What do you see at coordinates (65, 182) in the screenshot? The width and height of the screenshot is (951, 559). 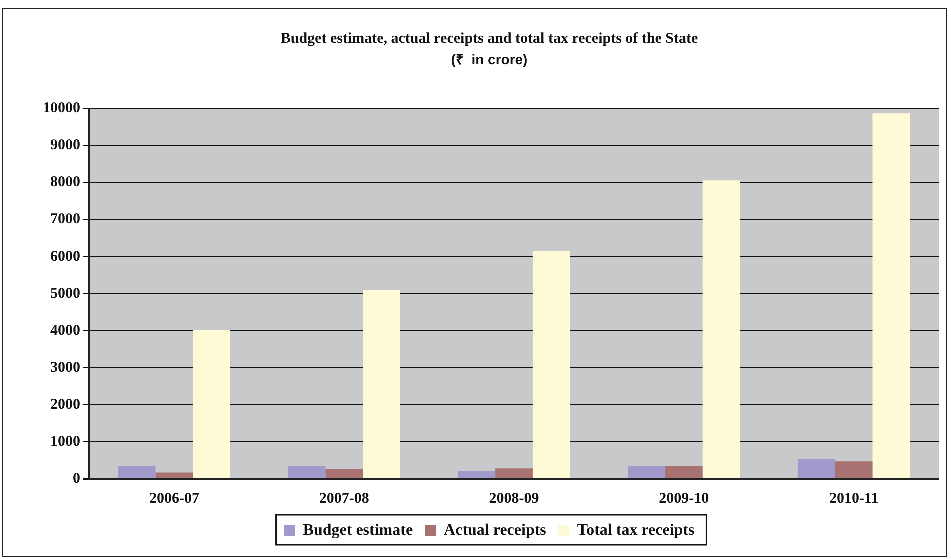 I see `y-tick-label: 8000` at bounding box center [65, 182].